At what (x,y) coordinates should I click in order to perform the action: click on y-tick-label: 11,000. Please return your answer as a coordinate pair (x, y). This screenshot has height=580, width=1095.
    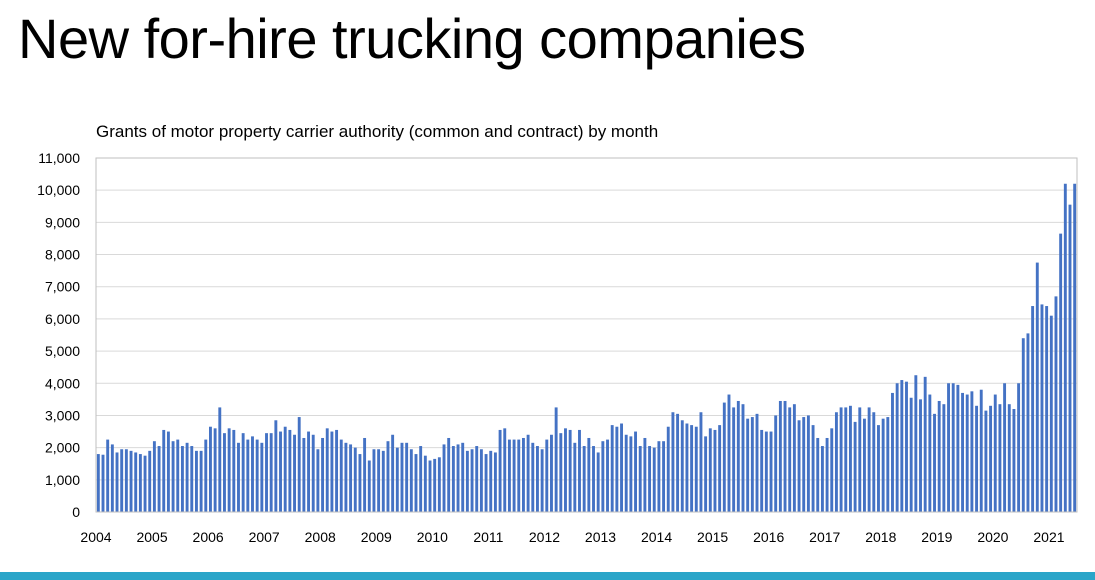
    Looking at the image, I should click on (59, 158).